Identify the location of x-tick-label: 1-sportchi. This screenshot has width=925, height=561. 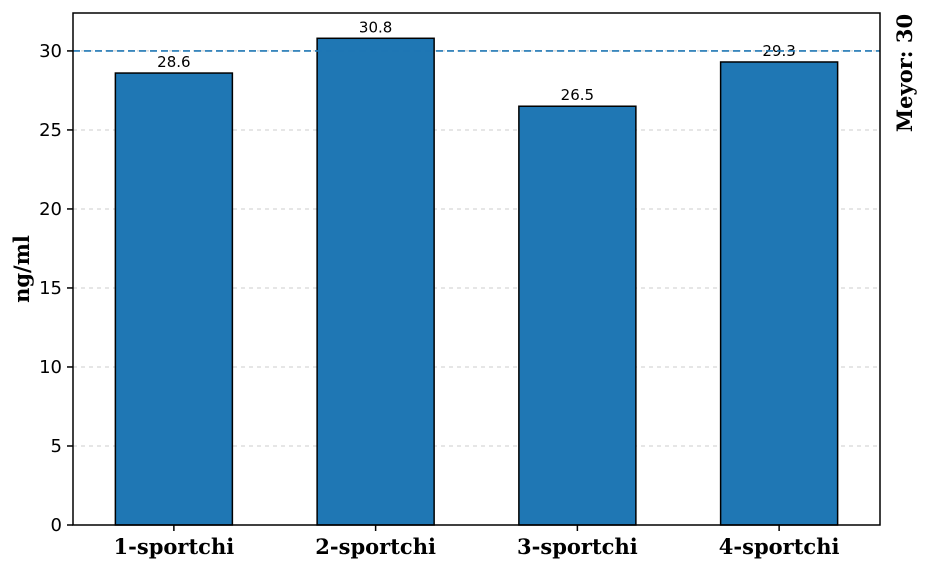
(174, 546).